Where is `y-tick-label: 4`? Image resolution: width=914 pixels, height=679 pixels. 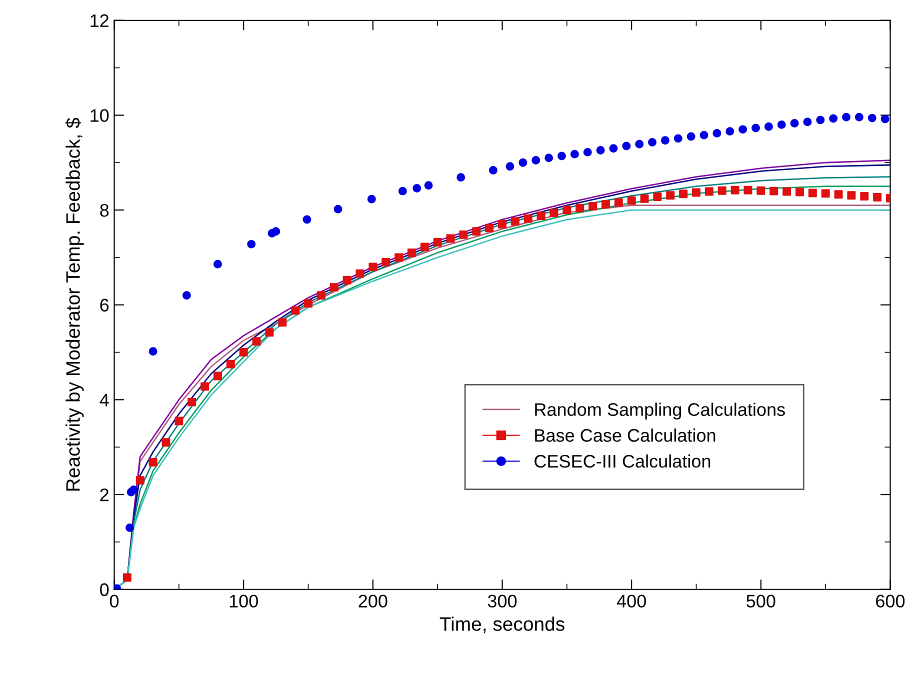 y-tick-label: 4 is located at coordinates (104, 400).